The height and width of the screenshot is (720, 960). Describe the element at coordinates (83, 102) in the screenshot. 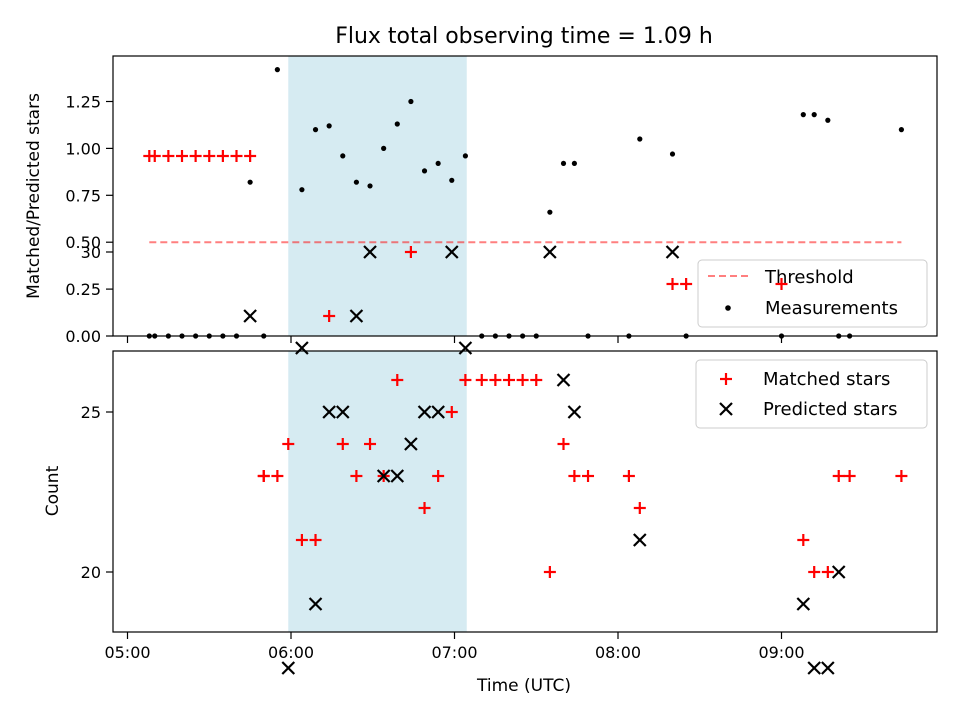

I see `y-tick-label: 1.25` at that location.